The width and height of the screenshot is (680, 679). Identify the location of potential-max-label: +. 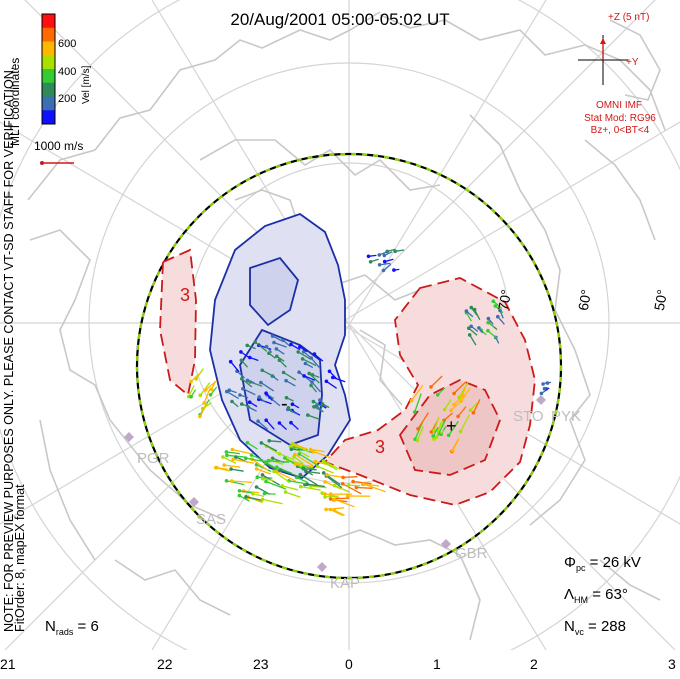
(451, 426).